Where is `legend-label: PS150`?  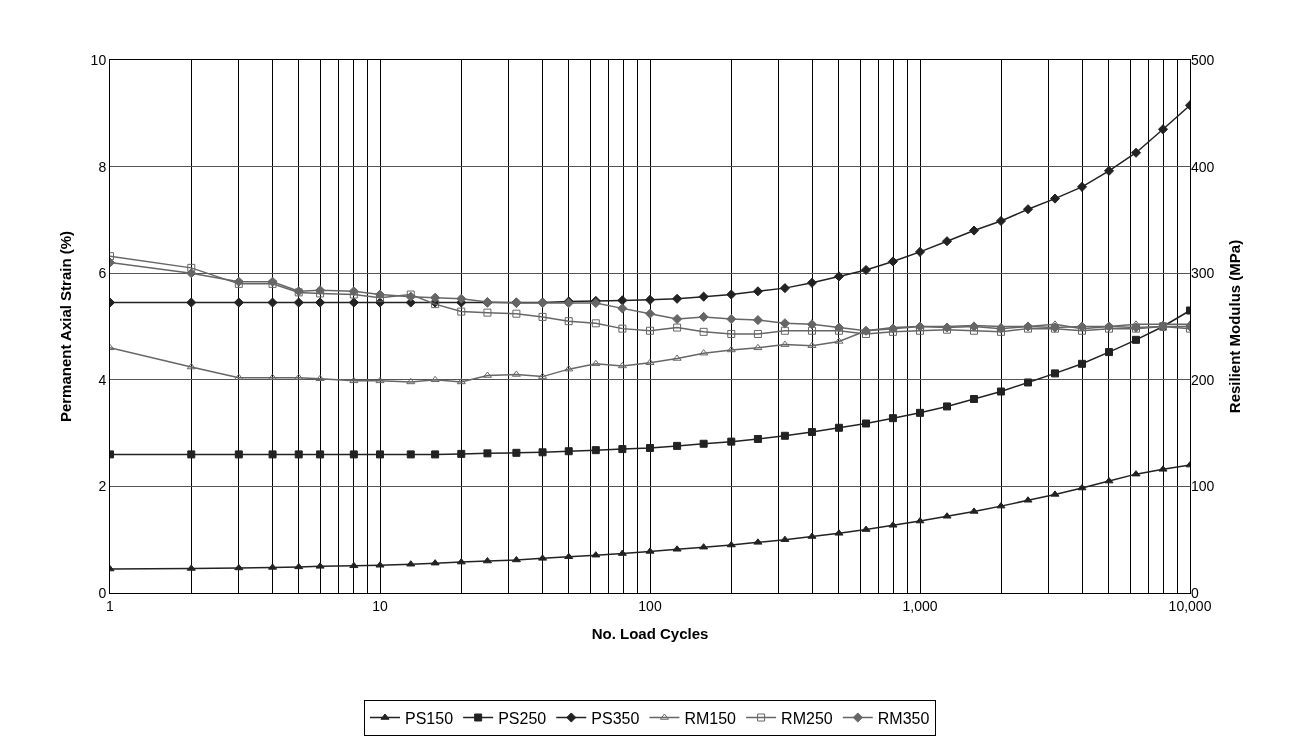
legend-label: PS150 is located at coordinates (429, 718).